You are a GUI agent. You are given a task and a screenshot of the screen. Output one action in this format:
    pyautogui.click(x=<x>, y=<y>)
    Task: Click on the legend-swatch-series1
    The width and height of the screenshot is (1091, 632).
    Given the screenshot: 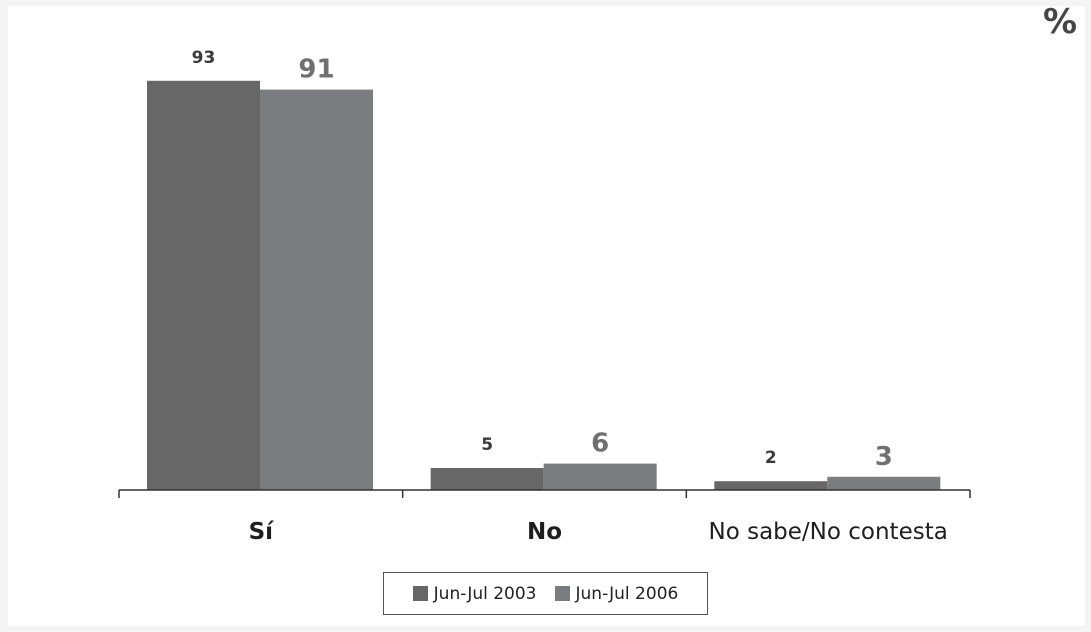 What is the action you would take?
    pyautogui.click(x=420, y=593)
    